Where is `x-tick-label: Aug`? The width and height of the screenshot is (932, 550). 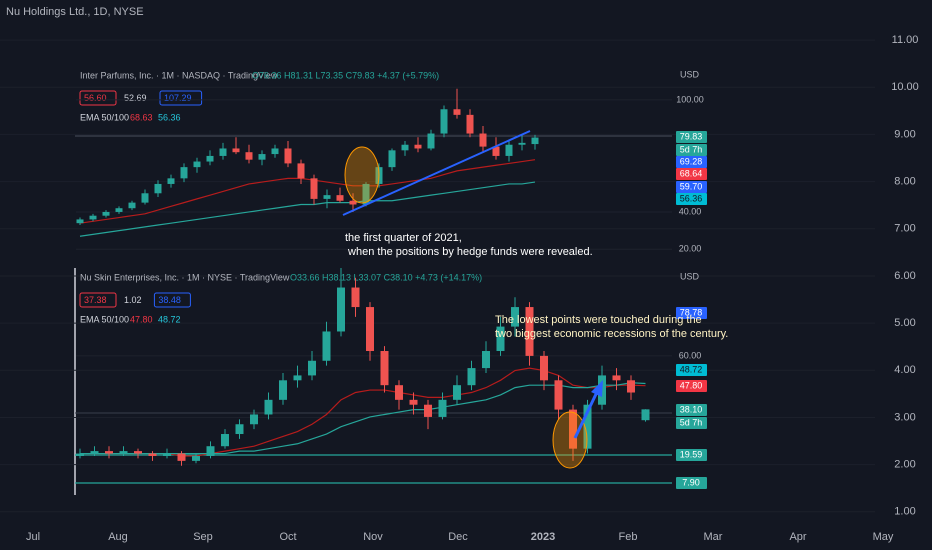 x-tick-label: Aug is located at coordinates (118, 537).